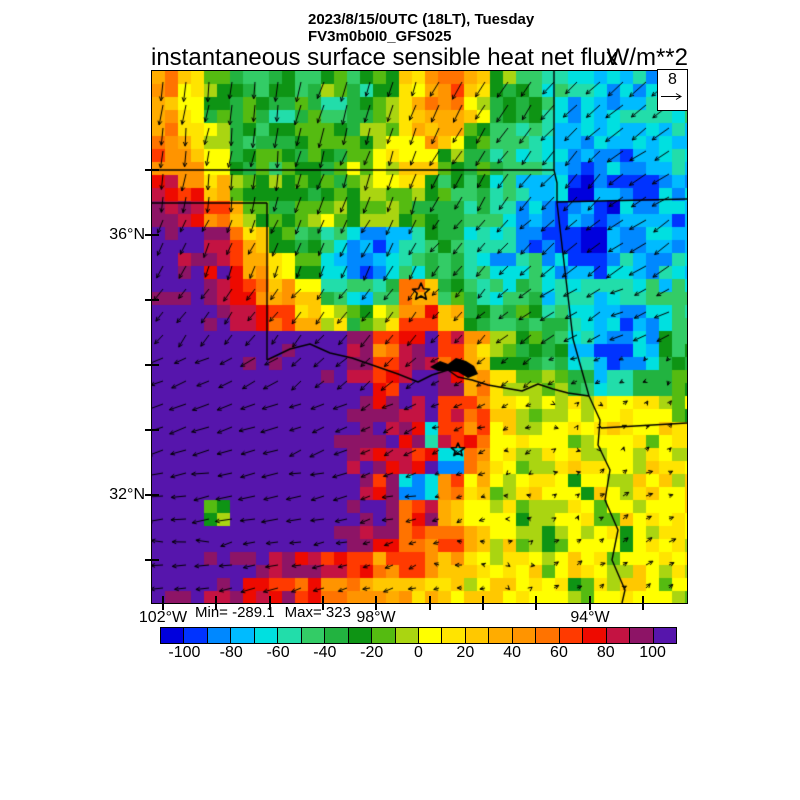  I want to click on colorbar-tick-label: 40, so click(512, 652).